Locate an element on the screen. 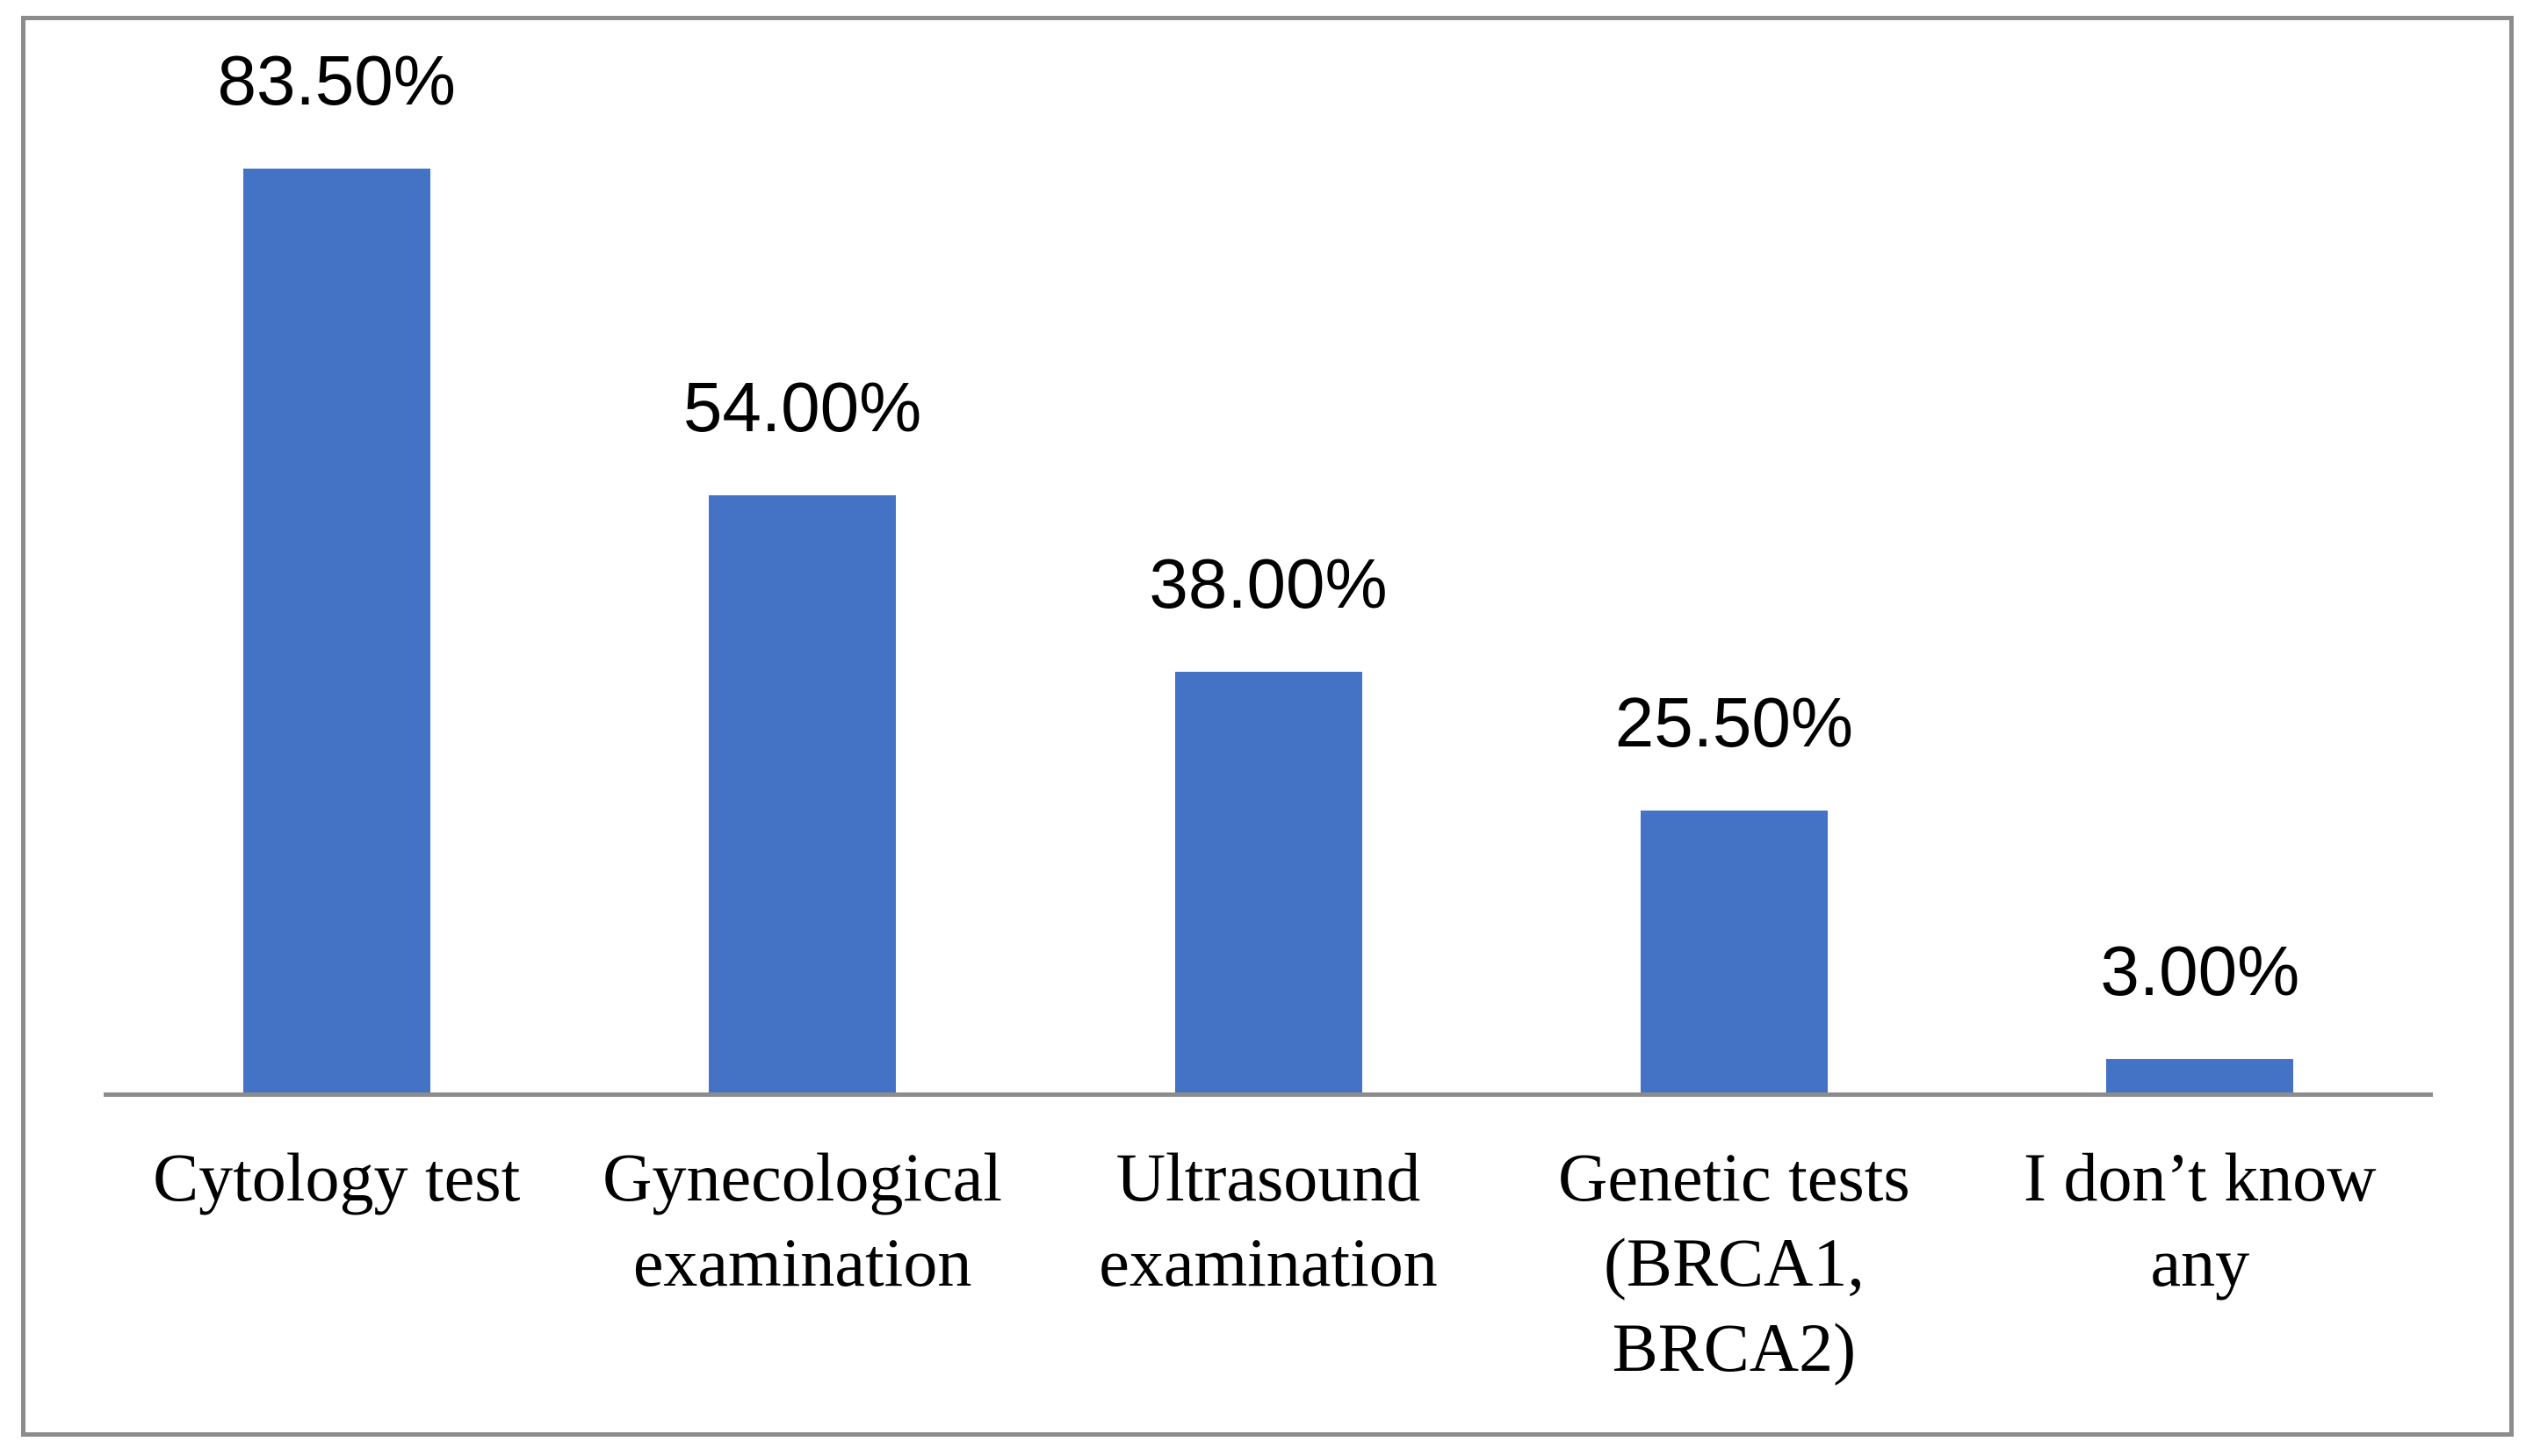 The image size is (2533, 1456). bar-ultrasound-examination is located at coordinates (1268, 882).